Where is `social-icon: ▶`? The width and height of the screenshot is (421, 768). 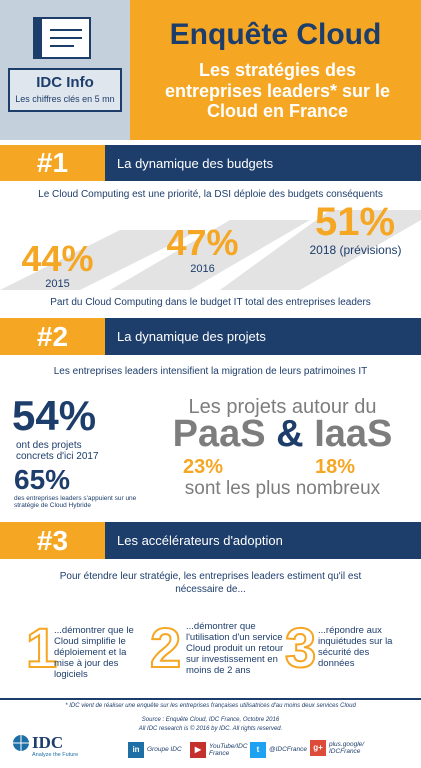 social-icon: ▶ is located at coordinates (198, 750).